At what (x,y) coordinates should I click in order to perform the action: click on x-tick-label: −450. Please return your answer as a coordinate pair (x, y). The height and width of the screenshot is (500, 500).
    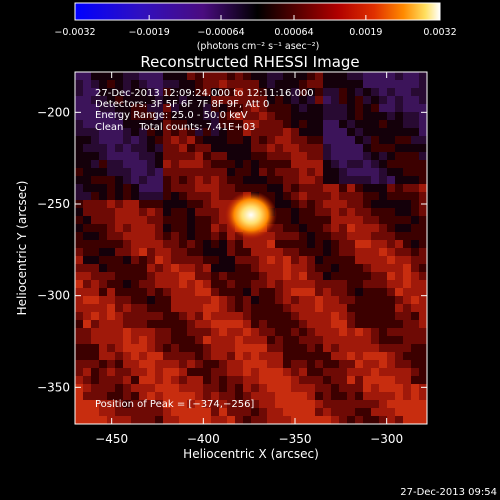
    Looking at the image, I should click on (111, 439).